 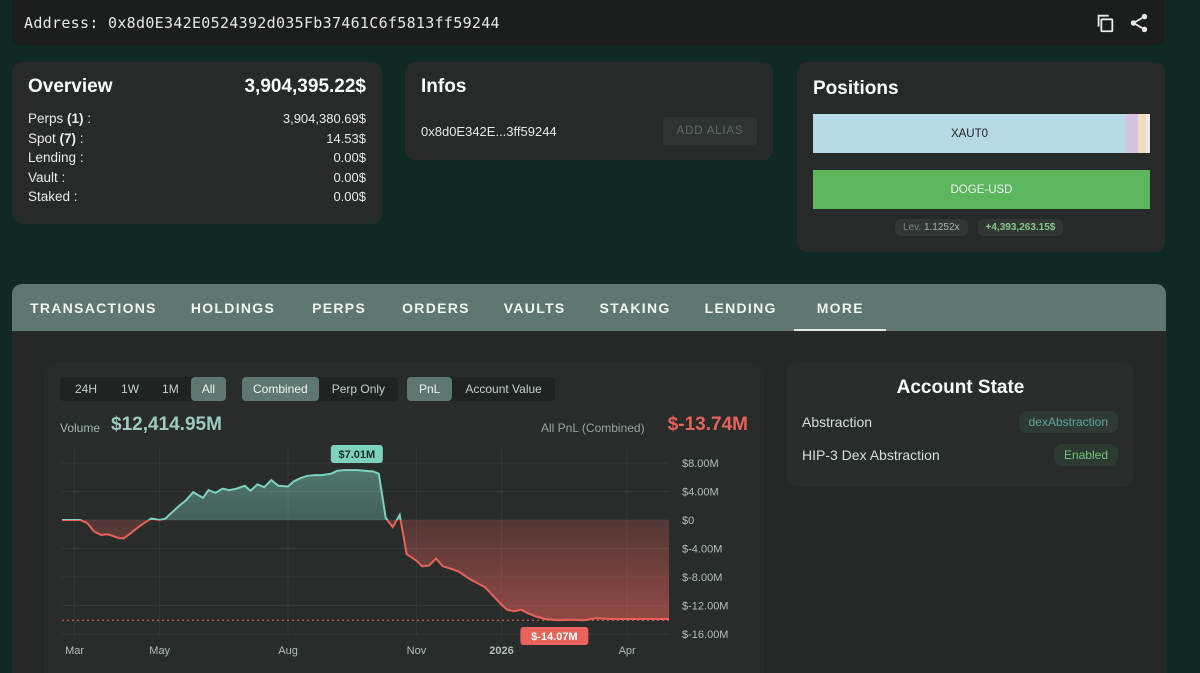 I want to click on volume-value: $12,414.95M, so click(x=166, y=424).